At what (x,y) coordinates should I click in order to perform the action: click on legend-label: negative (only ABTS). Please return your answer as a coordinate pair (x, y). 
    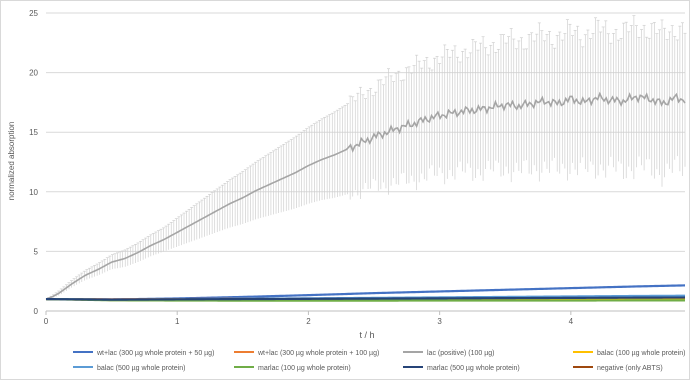
    Looking at the image, I should click on (630, 368).